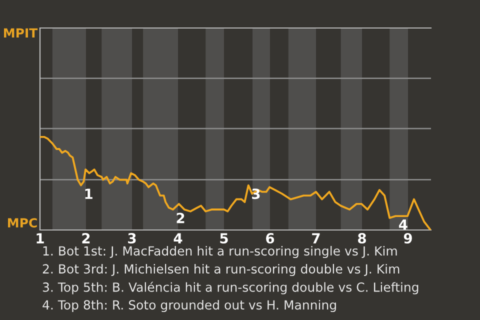 Image resolution: width=480 pixels, height=320 pixels. What do you see at coordinates (316, 238) in the screenshot?
I see `x-tick-label: 7` at bounding box center [316, 238].